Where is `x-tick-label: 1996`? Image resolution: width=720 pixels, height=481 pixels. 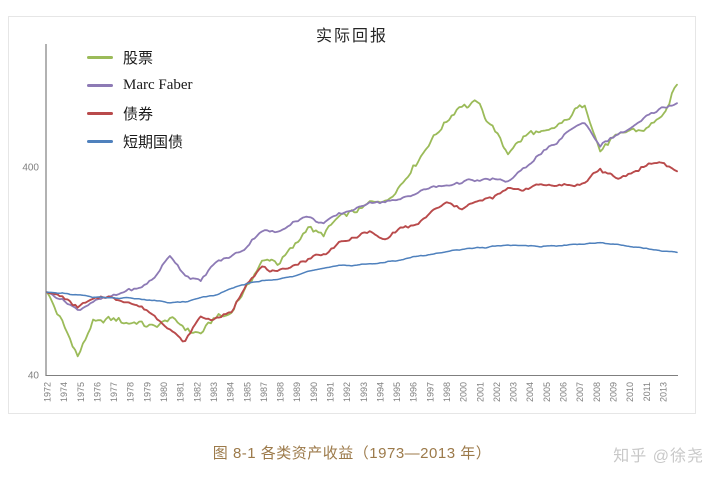
x-tick-label: 1996 is located at coordinates (414, 392).